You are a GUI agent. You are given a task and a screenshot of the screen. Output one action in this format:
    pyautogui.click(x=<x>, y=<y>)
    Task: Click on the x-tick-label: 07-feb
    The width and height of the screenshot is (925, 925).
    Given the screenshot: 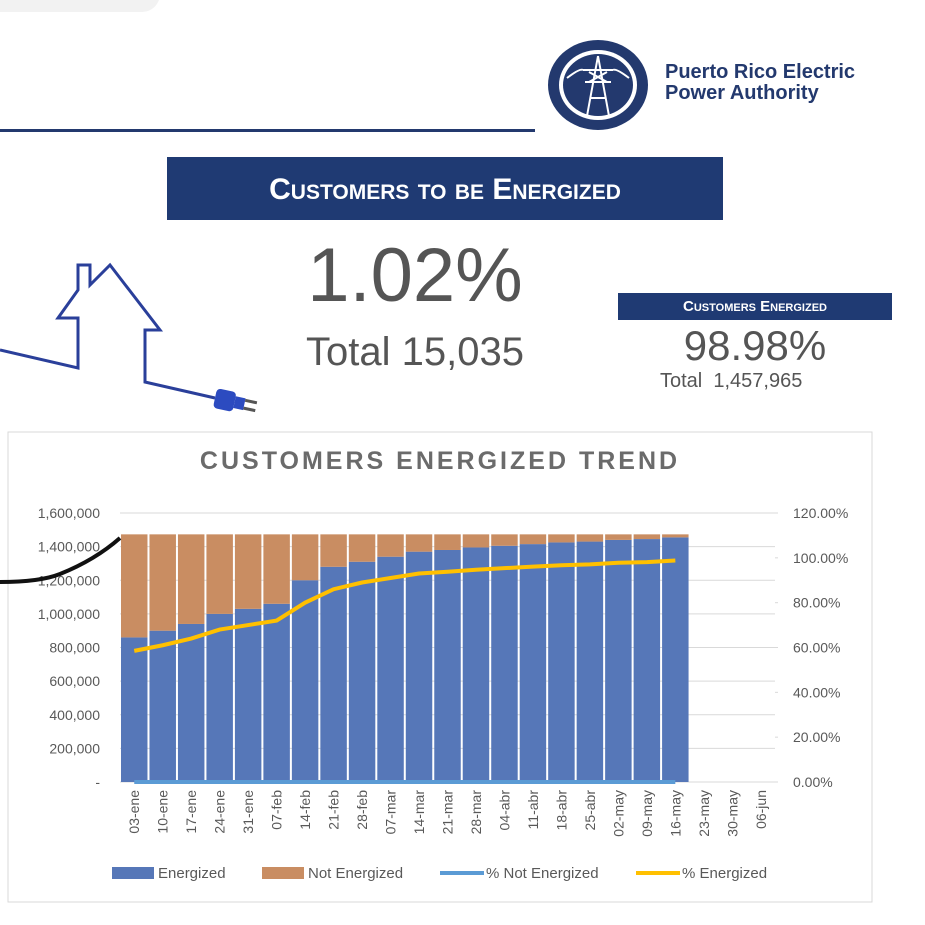 What is the action you would take?
    pyautogui.click(x=277, y=810)
    